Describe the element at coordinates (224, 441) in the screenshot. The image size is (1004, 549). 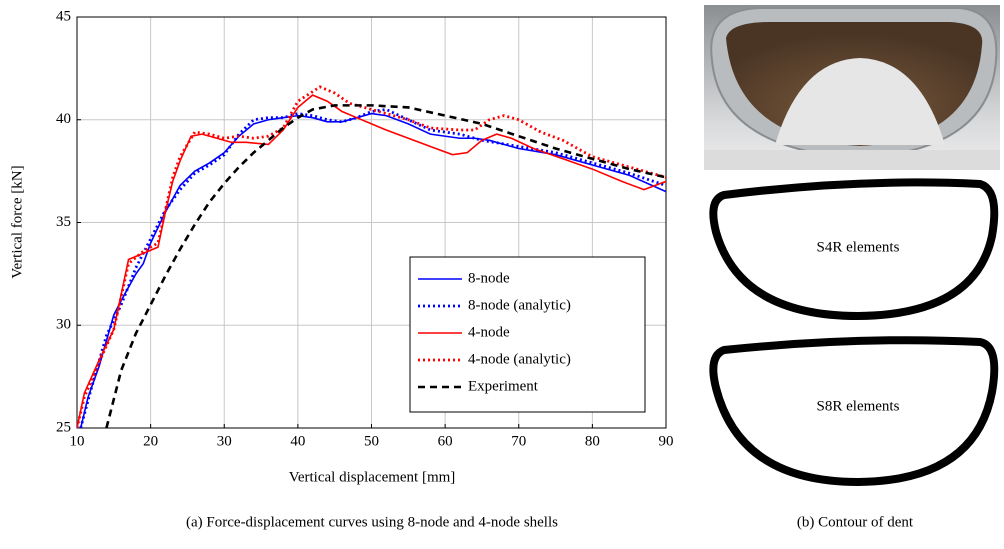
I see `x-tick-label: 30` at that location.